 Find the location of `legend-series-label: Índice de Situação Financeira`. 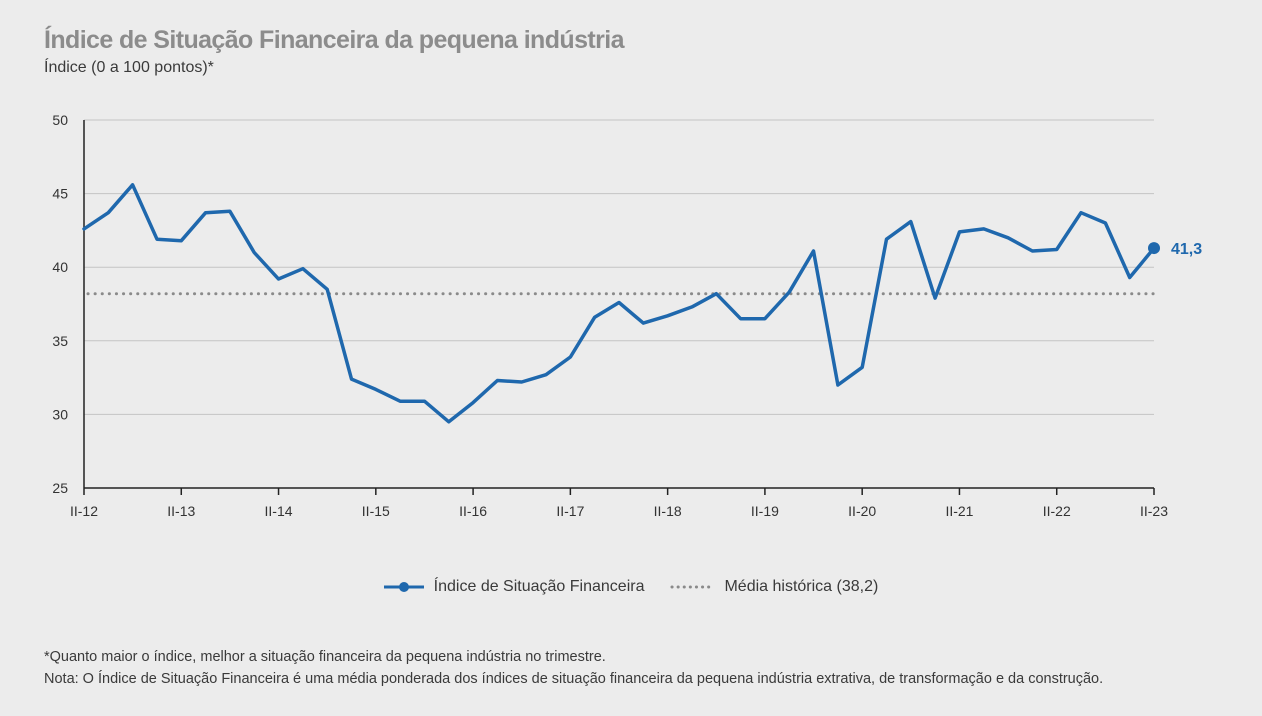

legend-series-label: Índice de Situação Financeira is located at coordinates (539, 586).